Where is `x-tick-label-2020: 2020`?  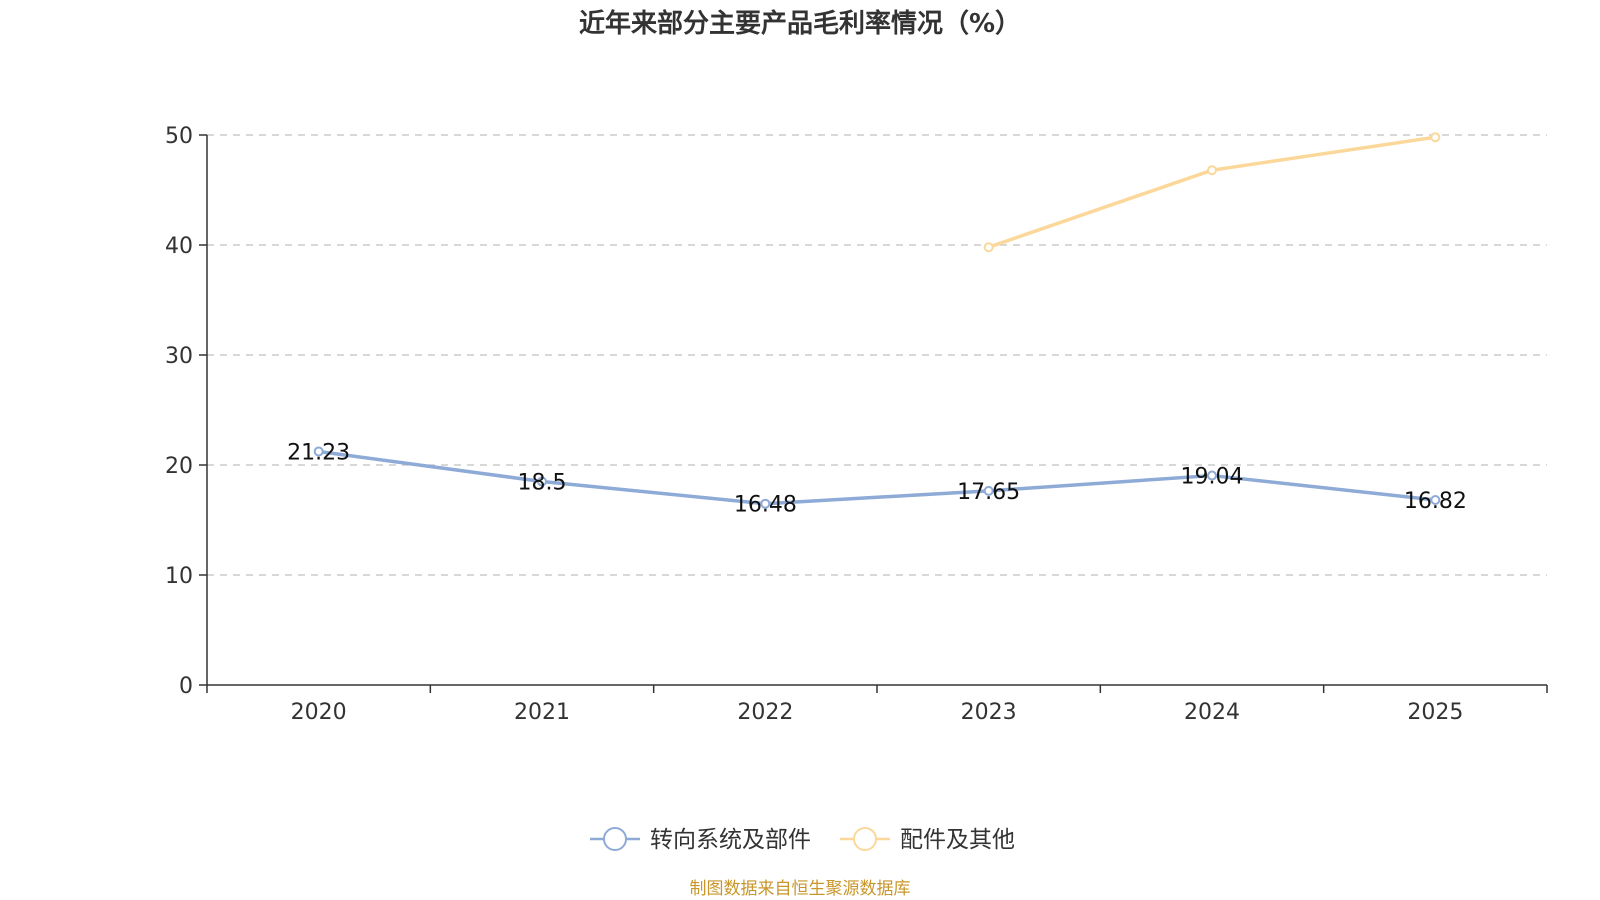 x-tick-label-2020: 2020 is located at coordinates (319, 712).